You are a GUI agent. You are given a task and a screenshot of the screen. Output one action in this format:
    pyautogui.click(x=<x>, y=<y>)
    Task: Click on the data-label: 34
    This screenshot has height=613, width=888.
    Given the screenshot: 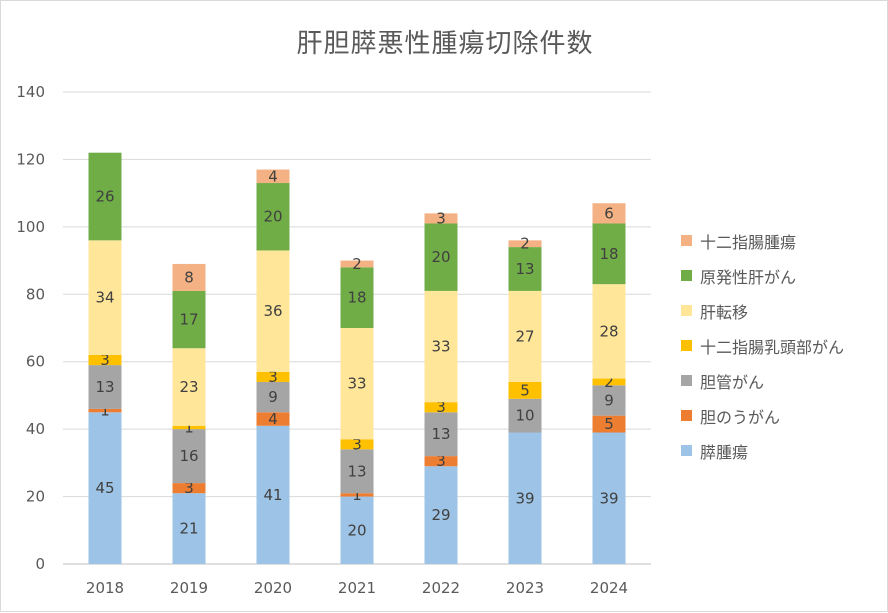 What is the action you would take?
    pyautogui.click(x=104, y=298)
    